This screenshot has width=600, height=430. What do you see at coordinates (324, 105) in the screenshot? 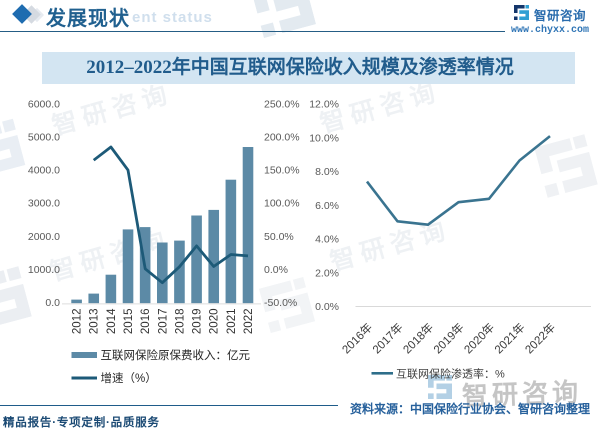
I see `svg-text: 12.0%` at bounding box center [324, 105].